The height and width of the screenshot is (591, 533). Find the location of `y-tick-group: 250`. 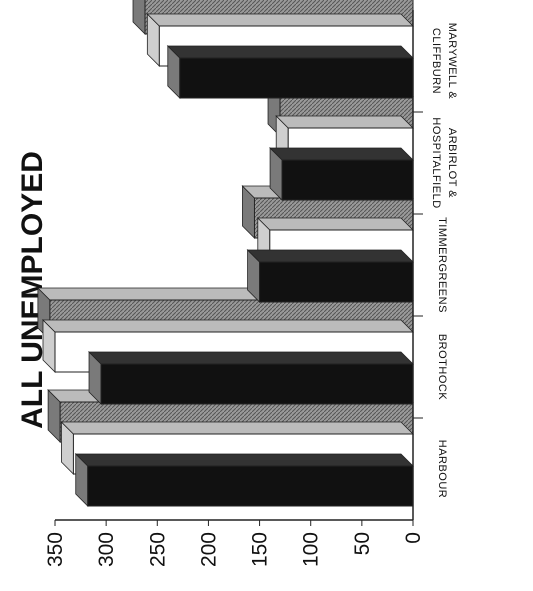

y-tick-group: 250 is located at coordinates (157, 549).